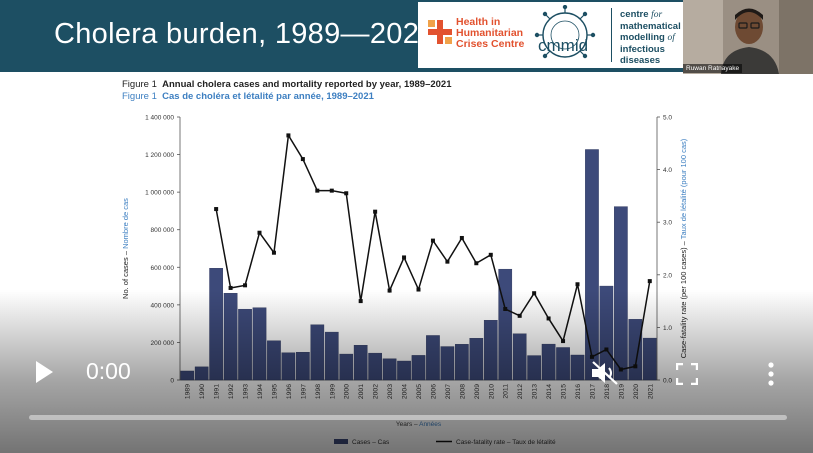  Describe the element at coordinates (159, 193) in the screenshot. I see `left-tick-label: 1 000 000` at that location.